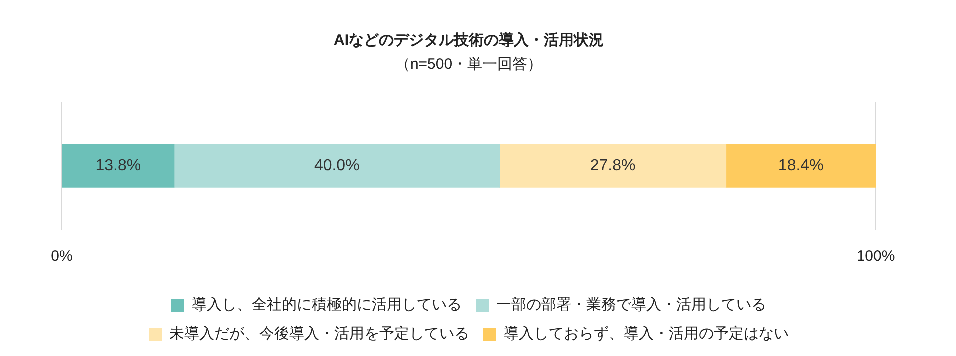  I want to click on legend-label: 導入しておらず、導入・活用の予定はない, so click(646, 334).